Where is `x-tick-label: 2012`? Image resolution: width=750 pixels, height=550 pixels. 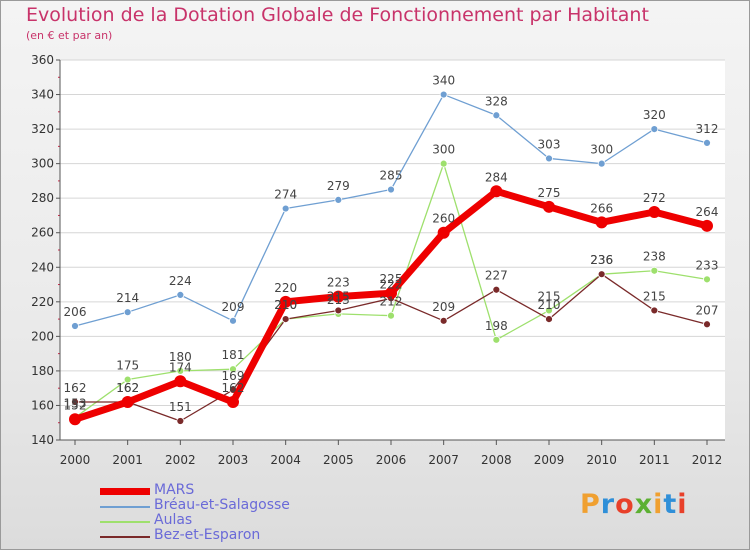 x-tick-label: 2012 is located at coordinates (707, 460).